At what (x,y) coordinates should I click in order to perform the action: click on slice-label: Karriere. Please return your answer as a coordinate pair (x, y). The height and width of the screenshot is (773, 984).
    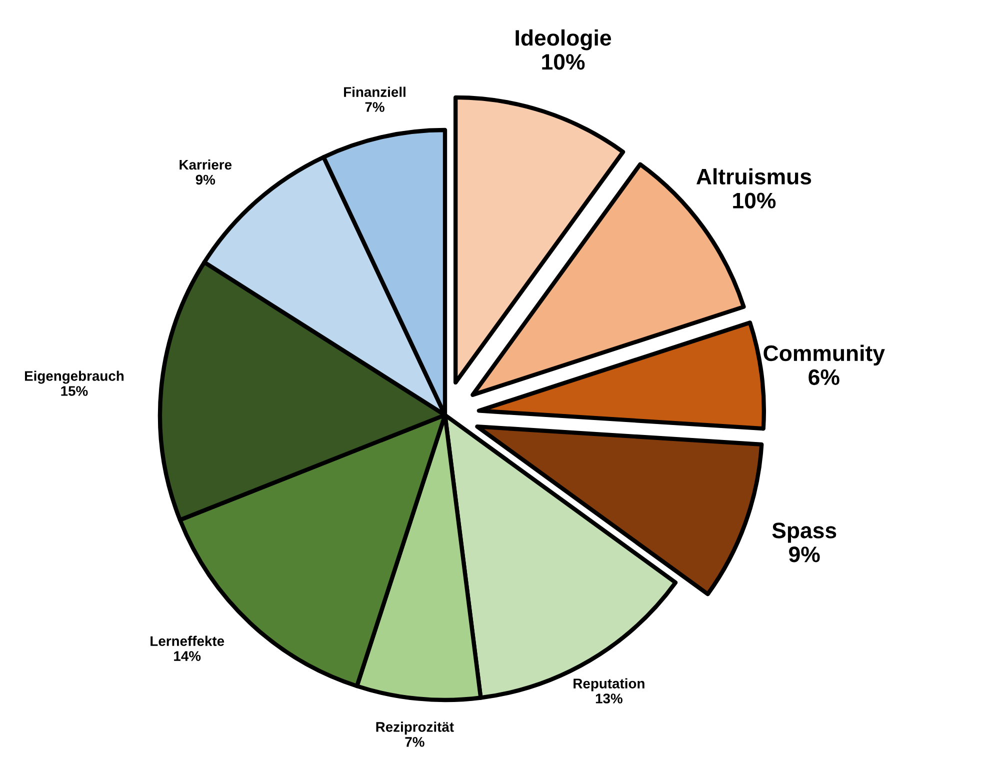
    Looking at the image, I should click on (206, 164).